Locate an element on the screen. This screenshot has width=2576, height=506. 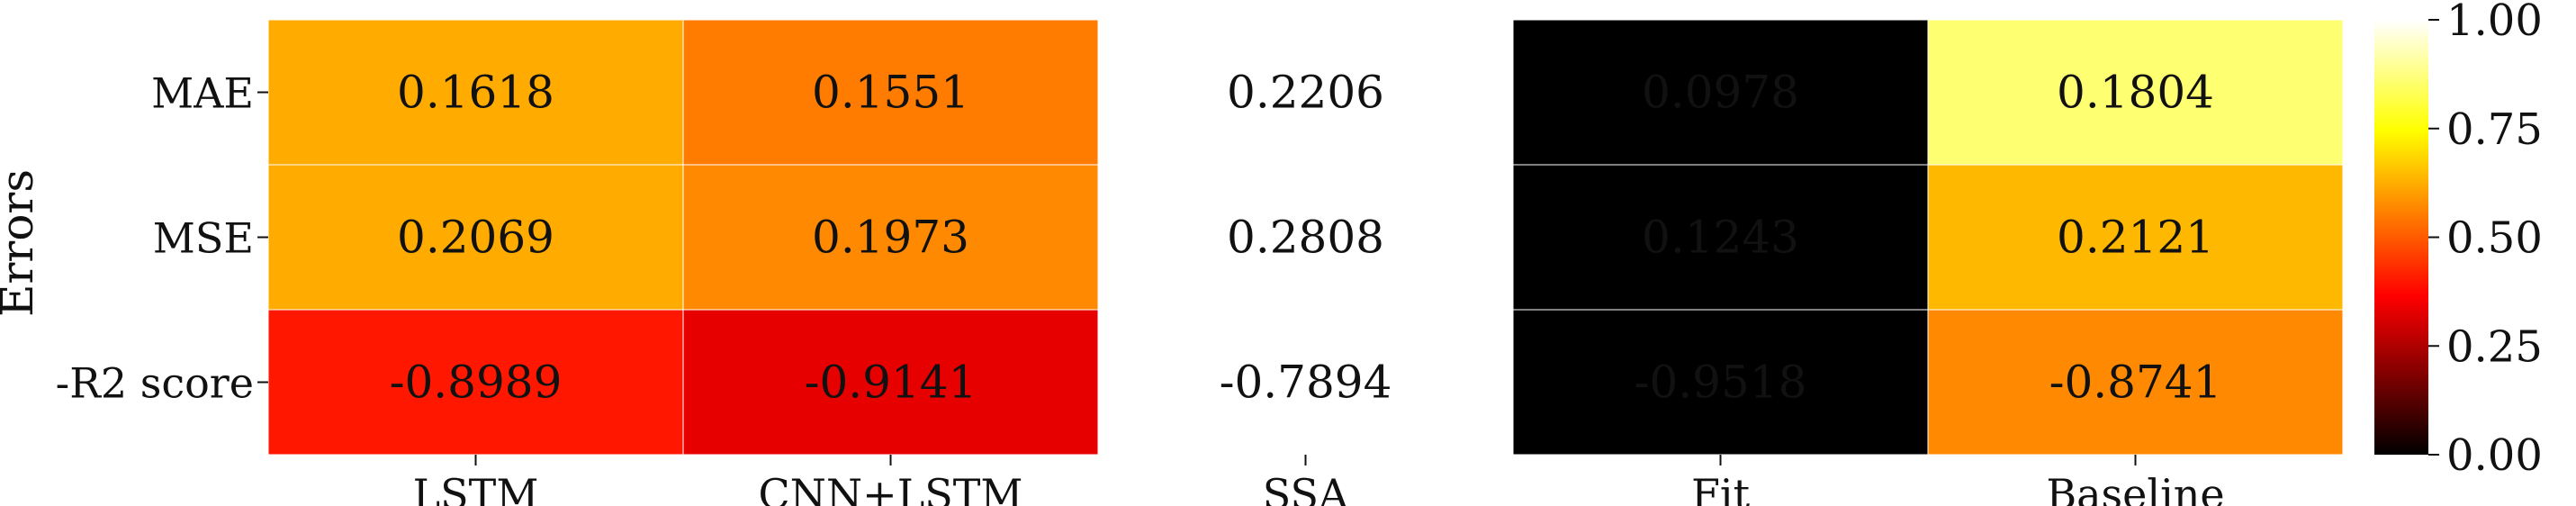
row-label: -R2 score is located at coordinates (155, 383).